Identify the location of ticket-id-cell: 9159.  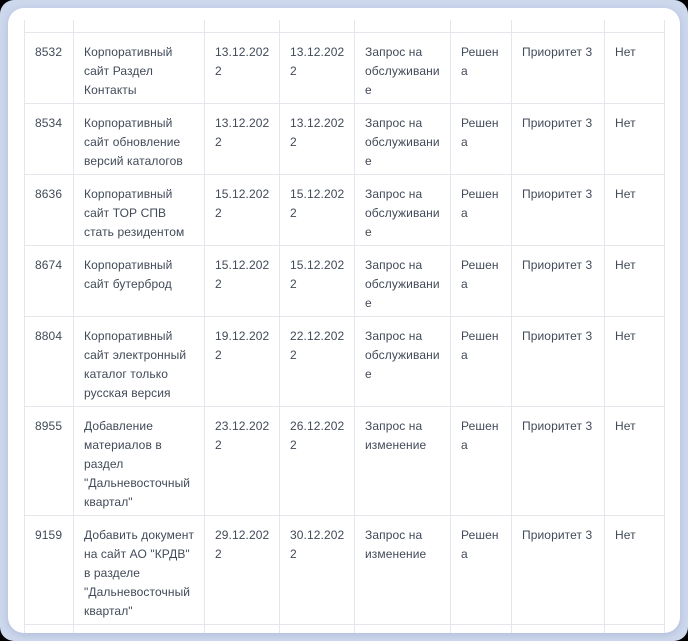
(49, 570).